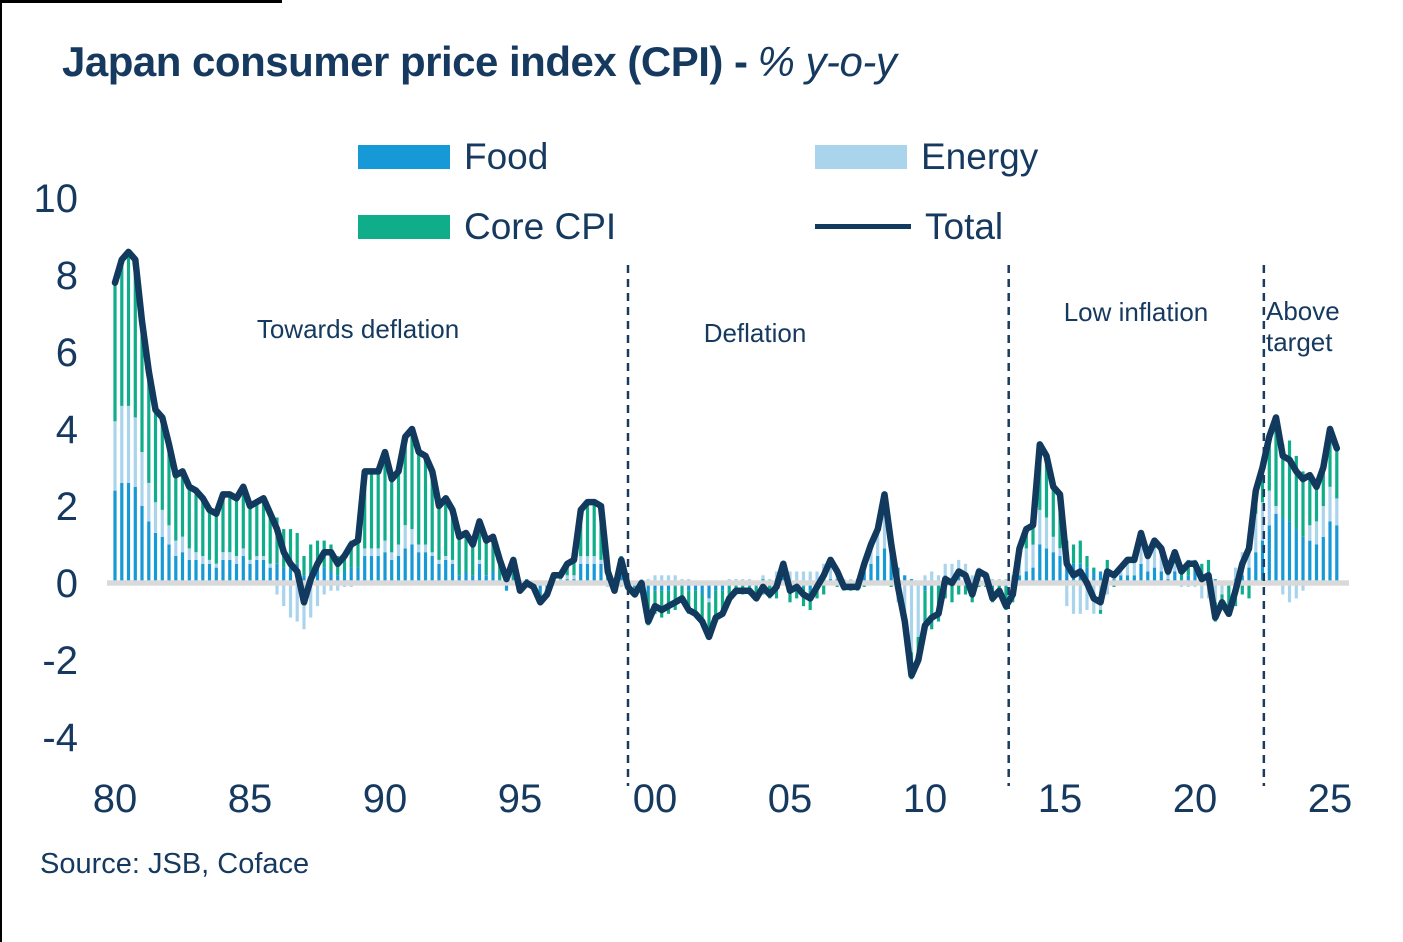  Describe the element at coordinates (1330, 799) in the screenshot. I see `x-tick-25: 25` at that location.